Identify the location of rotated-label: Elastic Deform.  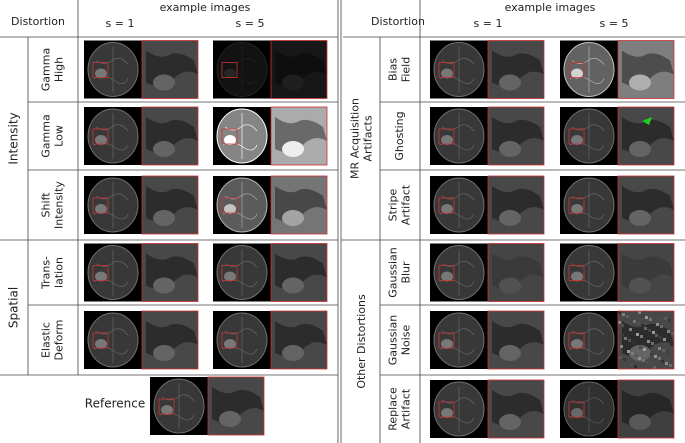
(53, 340).